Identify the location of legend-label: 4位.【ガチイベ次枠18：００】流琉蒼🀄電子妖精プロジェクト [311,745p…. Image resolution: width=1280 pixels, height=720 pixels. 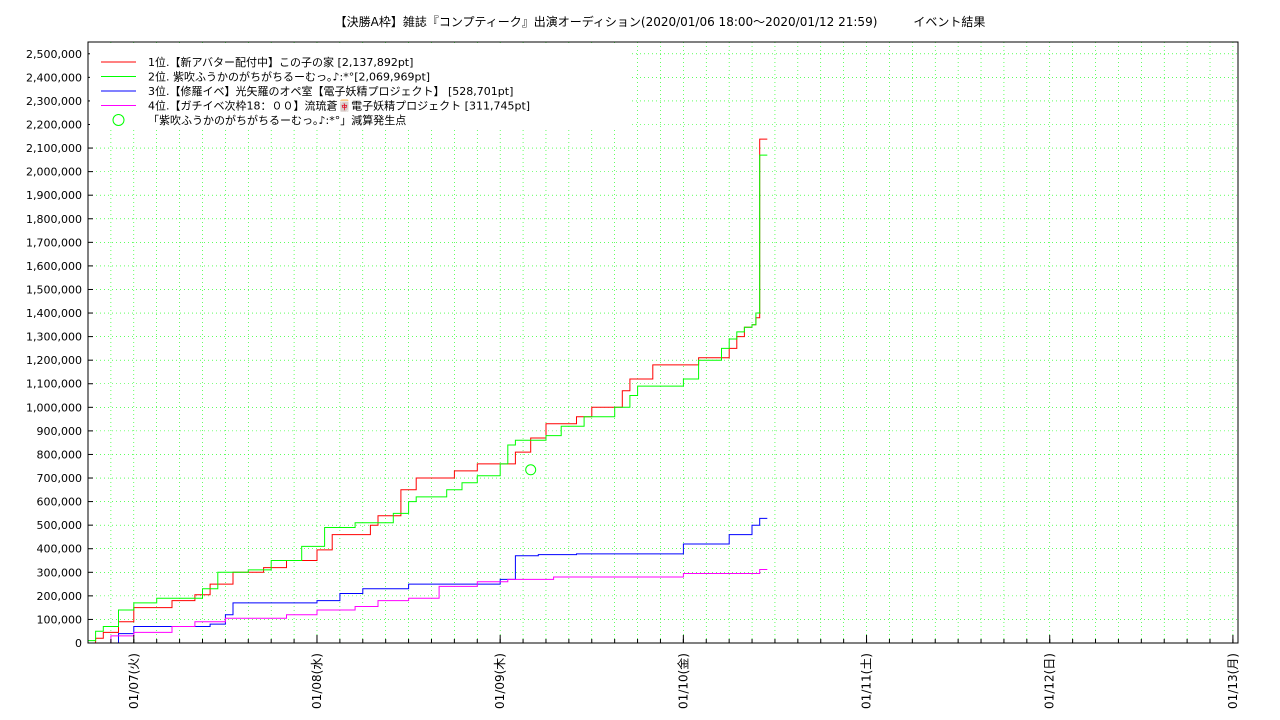
(339, 106).